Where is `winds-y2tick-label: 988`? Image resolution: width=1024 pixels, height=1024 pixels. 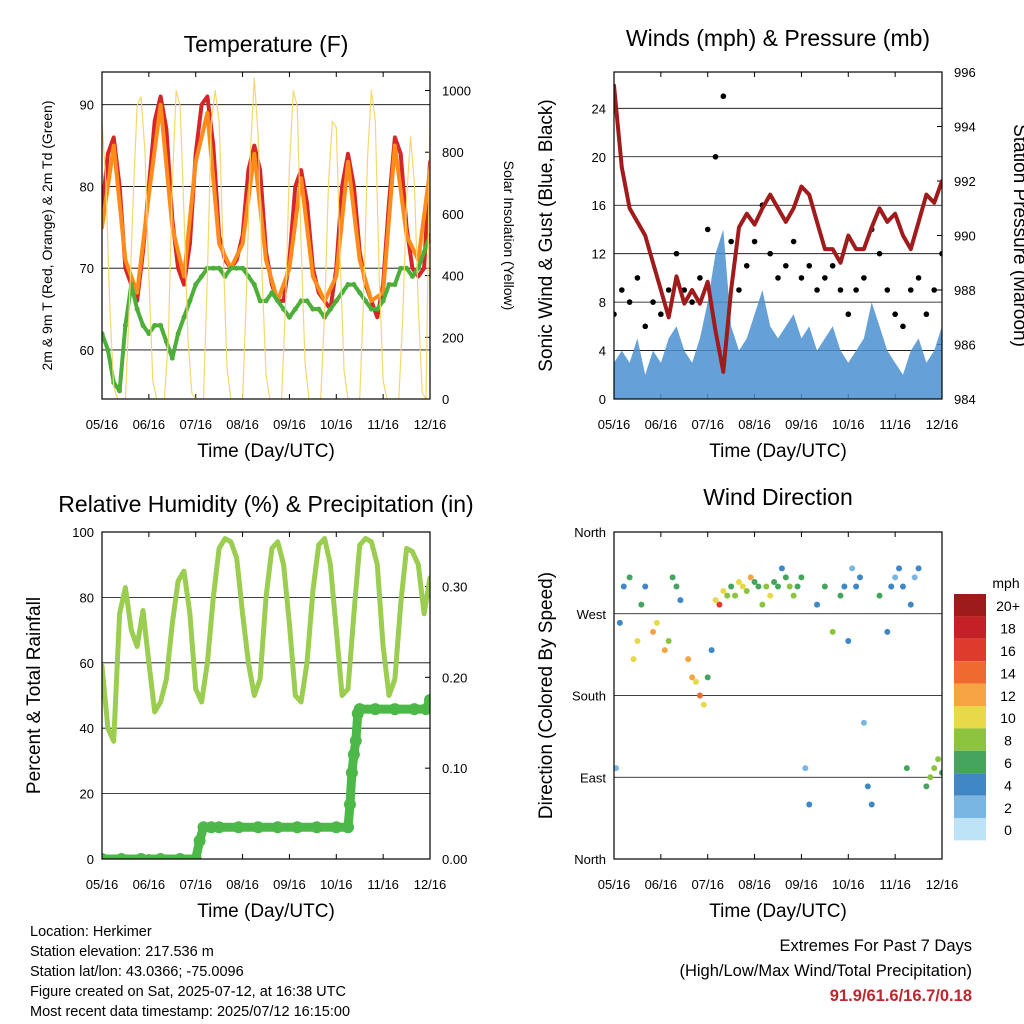 winds-y2tick-label: 988 is located at coordinates (965, 290).